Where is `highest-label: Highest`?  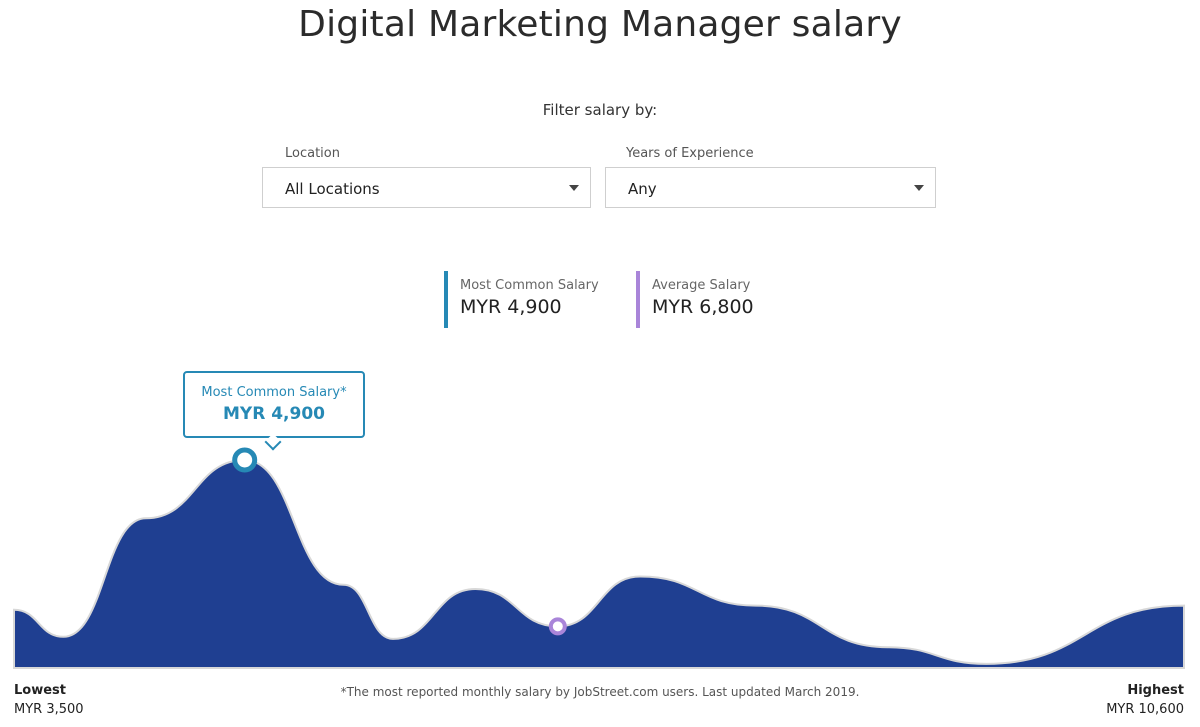 highest-label: Highest is located at coordinates (1155, 690).